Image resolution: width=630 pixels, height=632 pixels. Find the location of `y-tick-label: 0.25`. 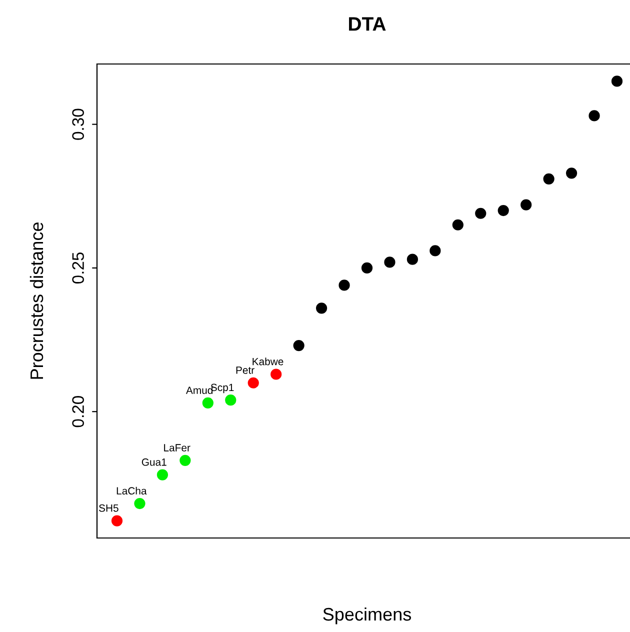

y-tick-label: 0.25 is located at coordinates (78, 268).